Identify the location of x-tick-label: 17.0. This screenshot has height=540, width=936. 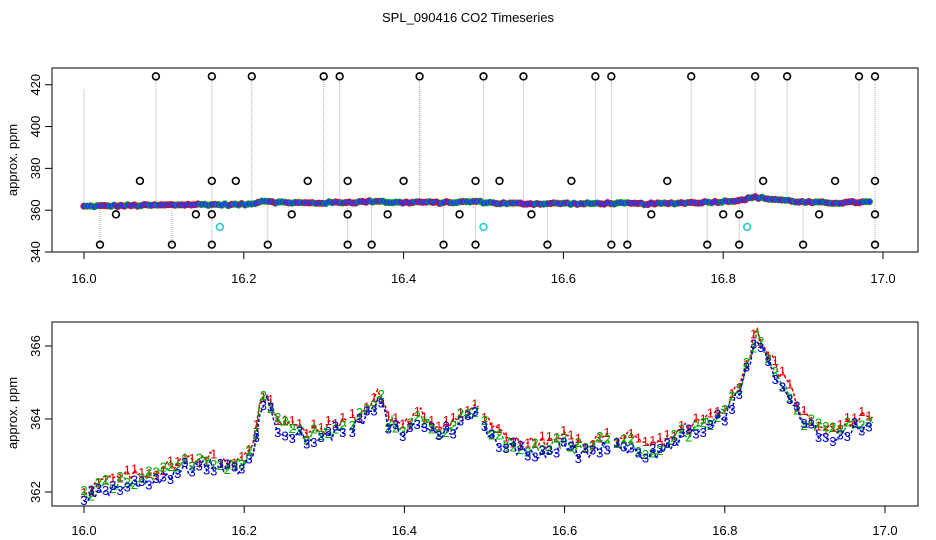
(882, 278).